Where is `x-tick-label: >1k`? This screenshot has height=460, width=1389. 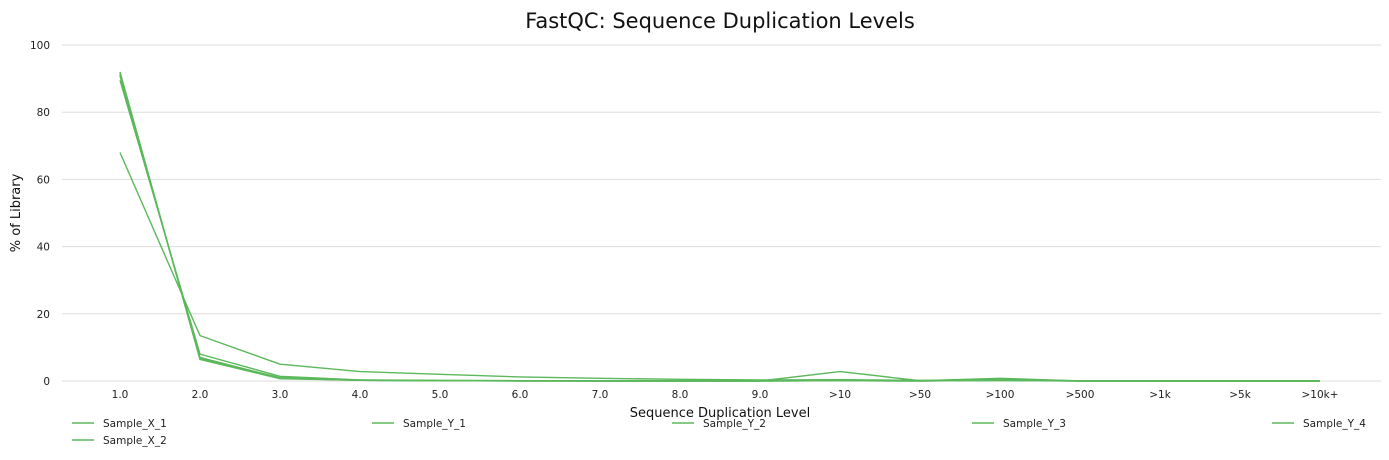 x-tick-label: >1k is located at coordinates (1160, 395).